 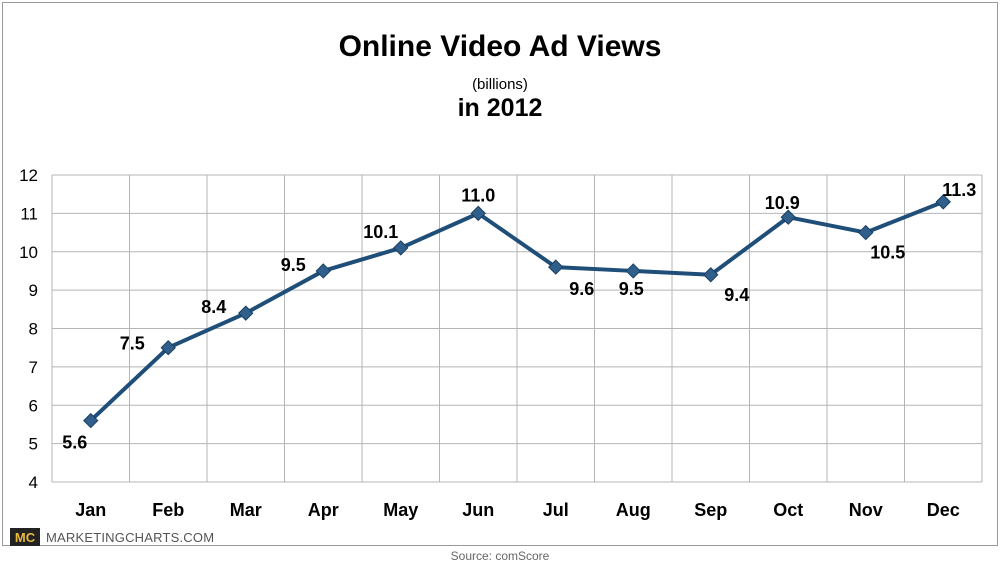 I want to click on y-tick-label: 10, so click(x=28, y=252).